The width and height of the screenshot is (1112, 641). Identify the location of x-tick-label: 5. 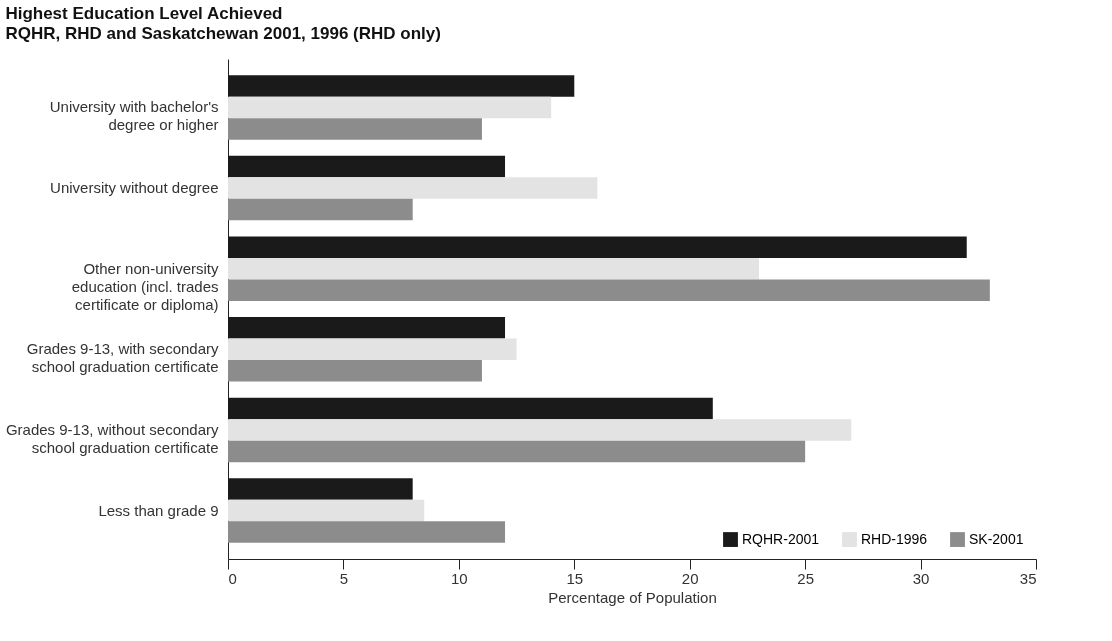
(344, 578).